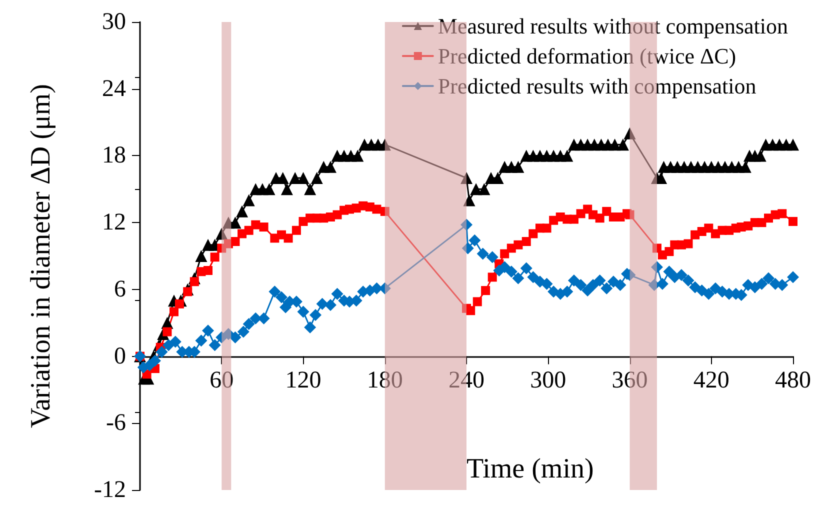 The width and height of the screenshot is (815, 507). Describe the element at coordinates (114, 223) in the screenshot. I see `y-tick-label: 12` at that location.